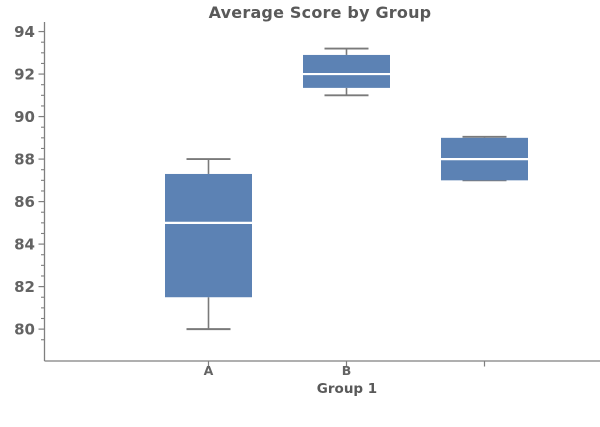  Describe the element at coordinates (208, 235) in the screenshot. I see `box-A` at that location.